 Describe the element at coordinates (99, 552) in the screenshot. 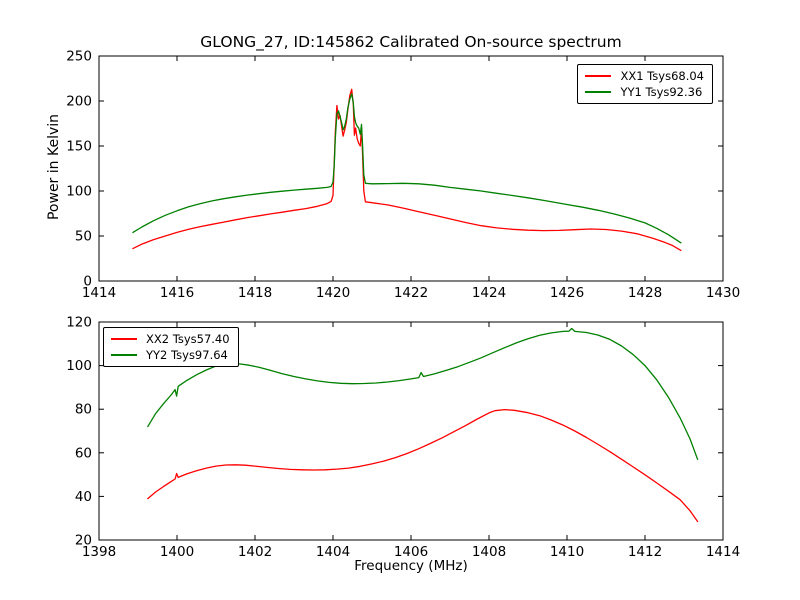

I see `x-tick-label: 1398` at that location.